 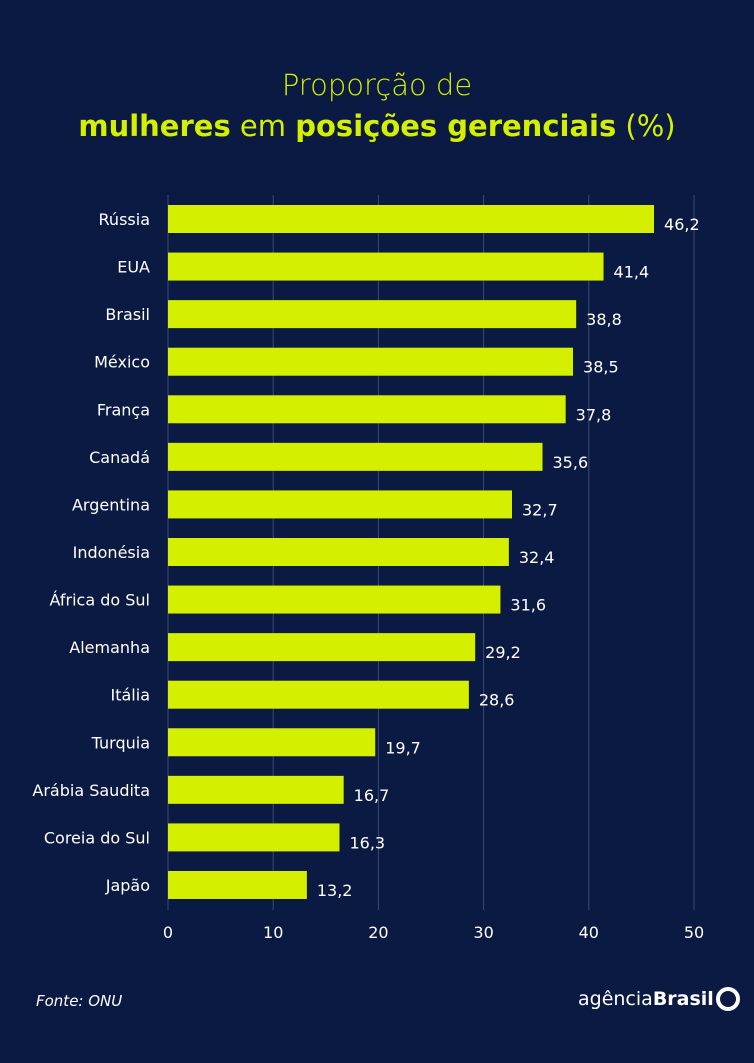 I want to click on category-label: Brasil, so click(x=127, y=314).